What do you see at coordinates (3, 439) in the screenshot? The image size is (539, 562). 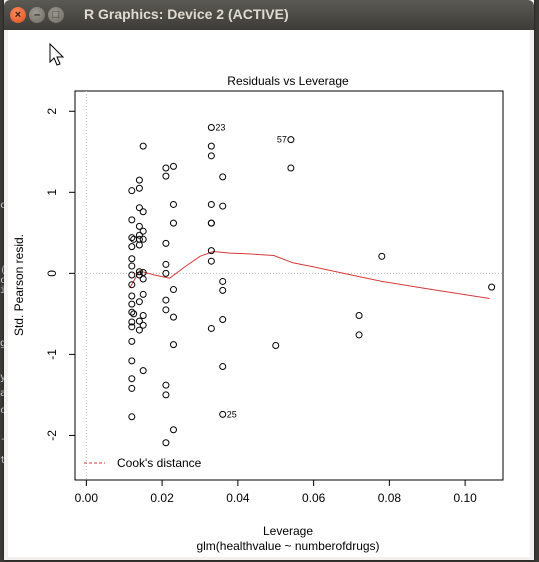 I see `background-text: -` at bounding box center [3, 439].